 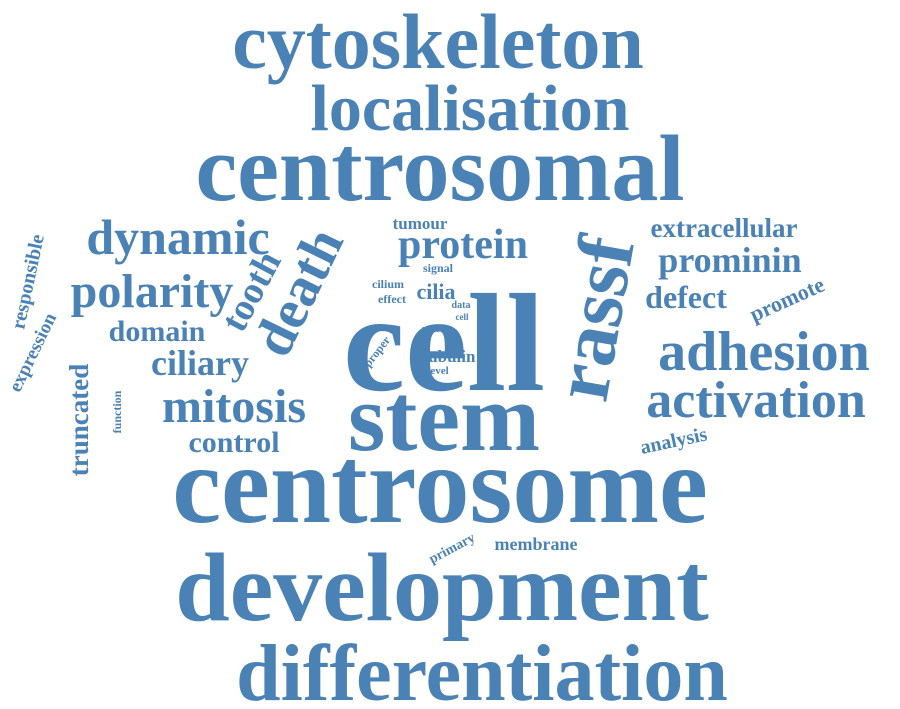 I want to click on word-control: control, so click(x=233, y=442).